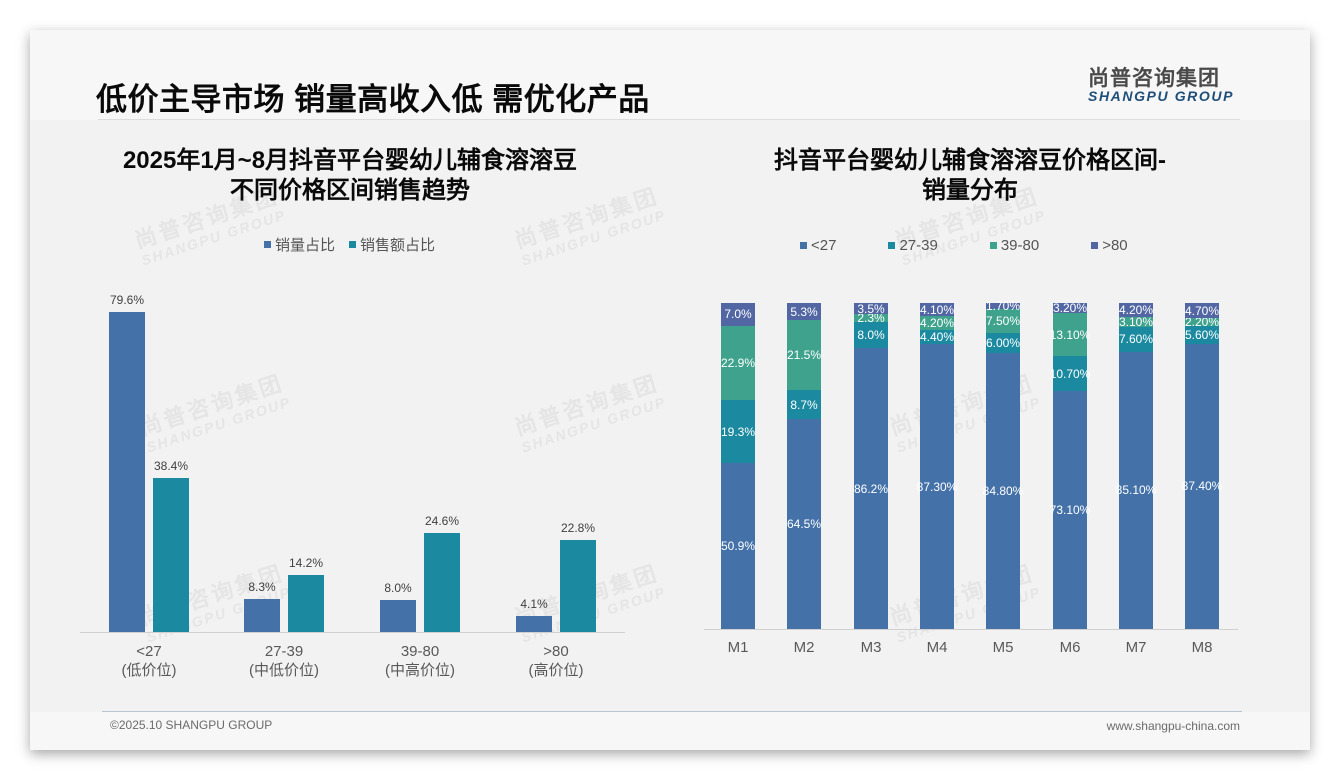 This screenshot has height=780, width=1340. I want to click on legend-label: <27, so click(824, 245).